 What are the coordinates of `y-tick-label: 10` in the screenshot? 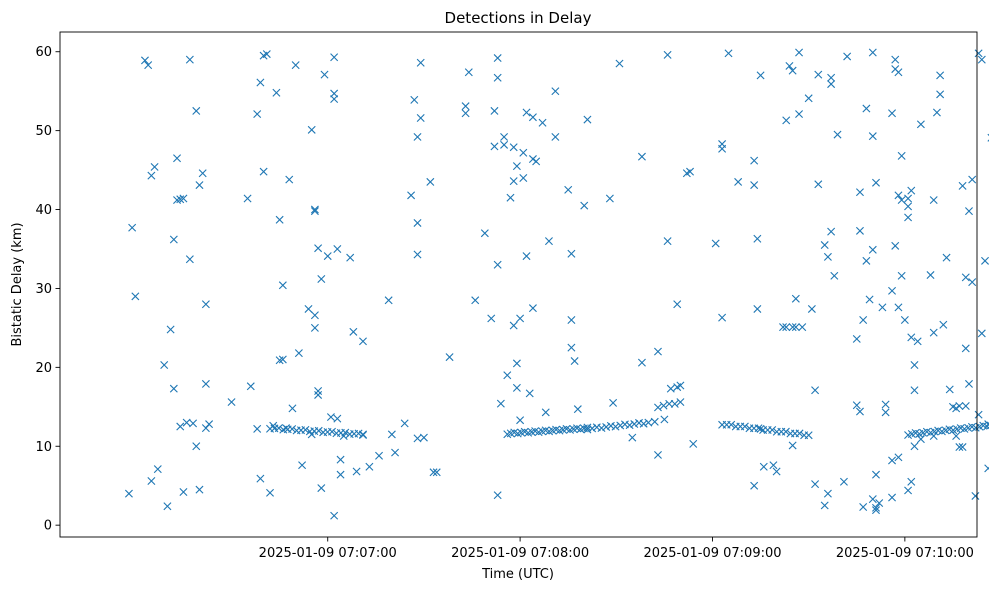 It's located at (43, 447).